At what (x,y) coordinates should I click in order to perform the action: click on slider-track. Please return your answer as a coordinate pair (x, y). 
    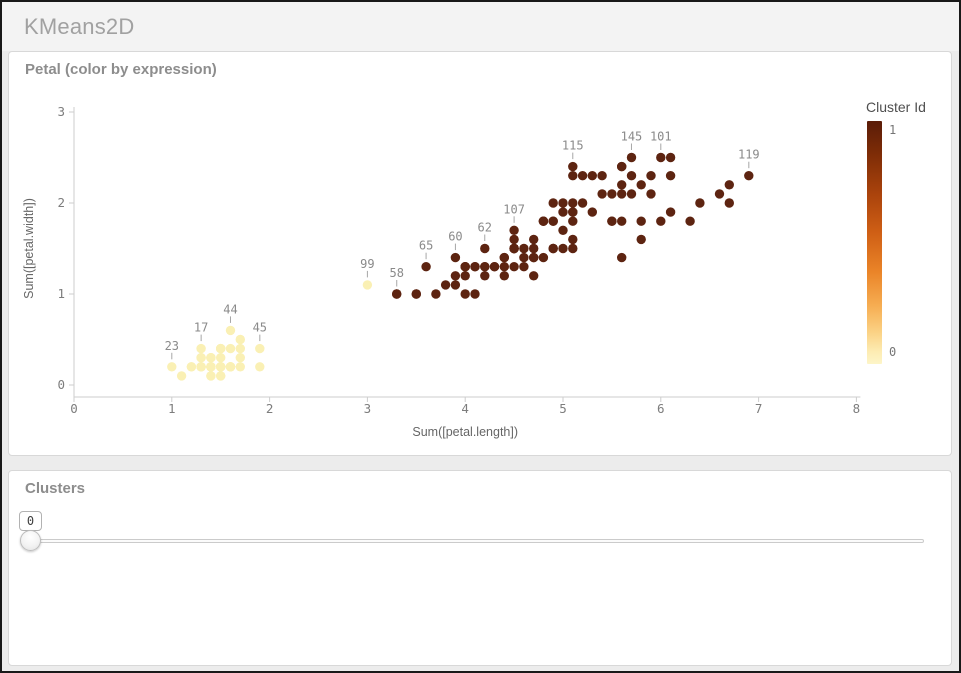
    Looking at the image, I should click on (473, 541).